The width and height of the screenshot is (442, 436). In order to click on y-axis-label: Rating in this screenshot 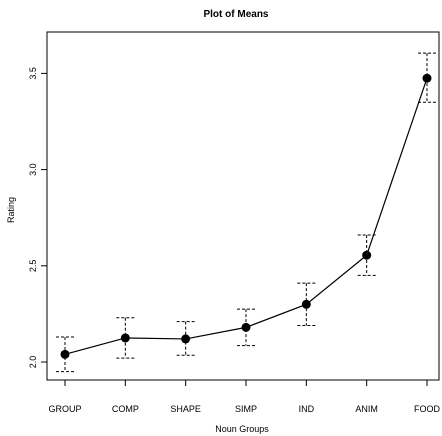, I will do `click(11, 210)`.